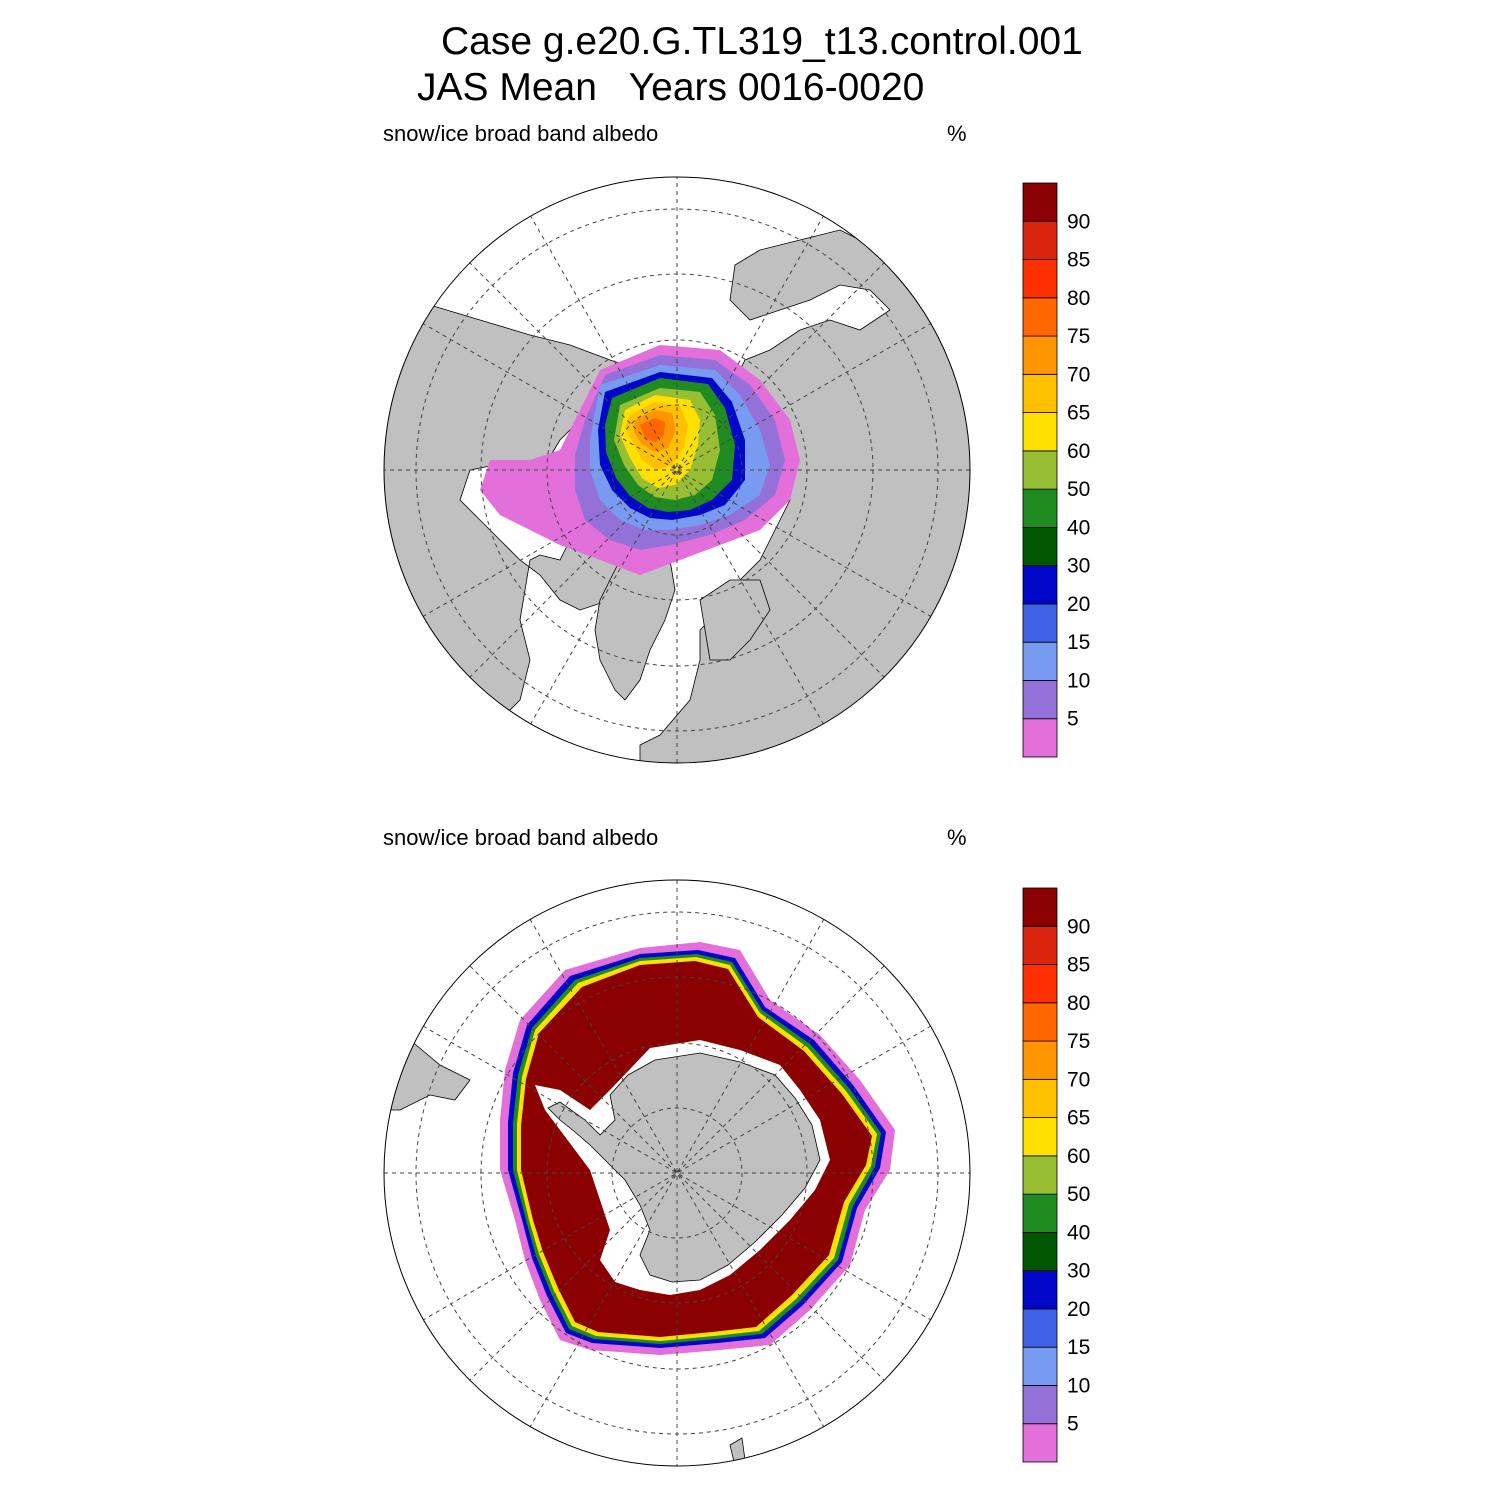 This screenshot has height=1500, width=1500. Describe the element at coordinates (1078, 1118) in the screenshot. I see `south-colorbar-tick-label: 65` at that location.